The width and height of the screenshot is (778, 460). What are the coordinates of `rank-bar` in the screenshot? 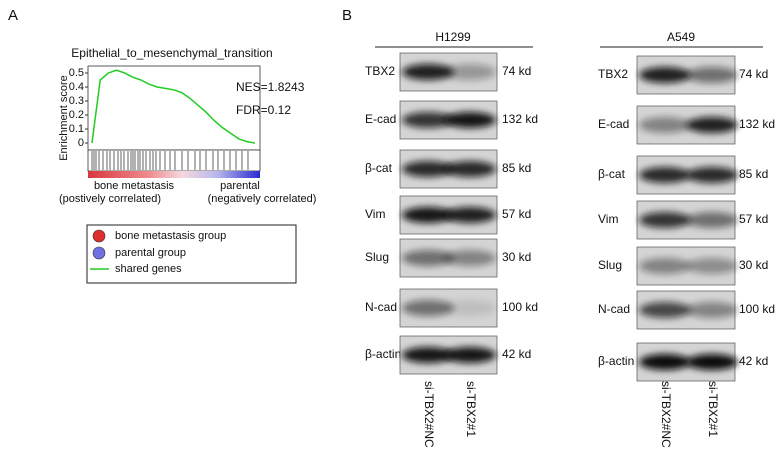 It's located at (174, 174).